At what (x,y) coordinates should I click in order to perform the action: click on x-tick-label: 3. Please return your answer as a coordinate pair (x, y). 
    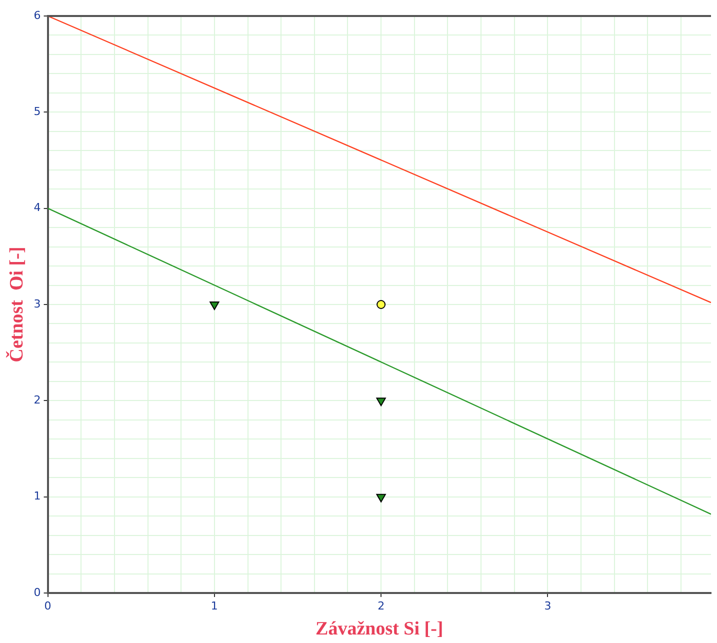
    Looking at the image, I should click on (548, 605).